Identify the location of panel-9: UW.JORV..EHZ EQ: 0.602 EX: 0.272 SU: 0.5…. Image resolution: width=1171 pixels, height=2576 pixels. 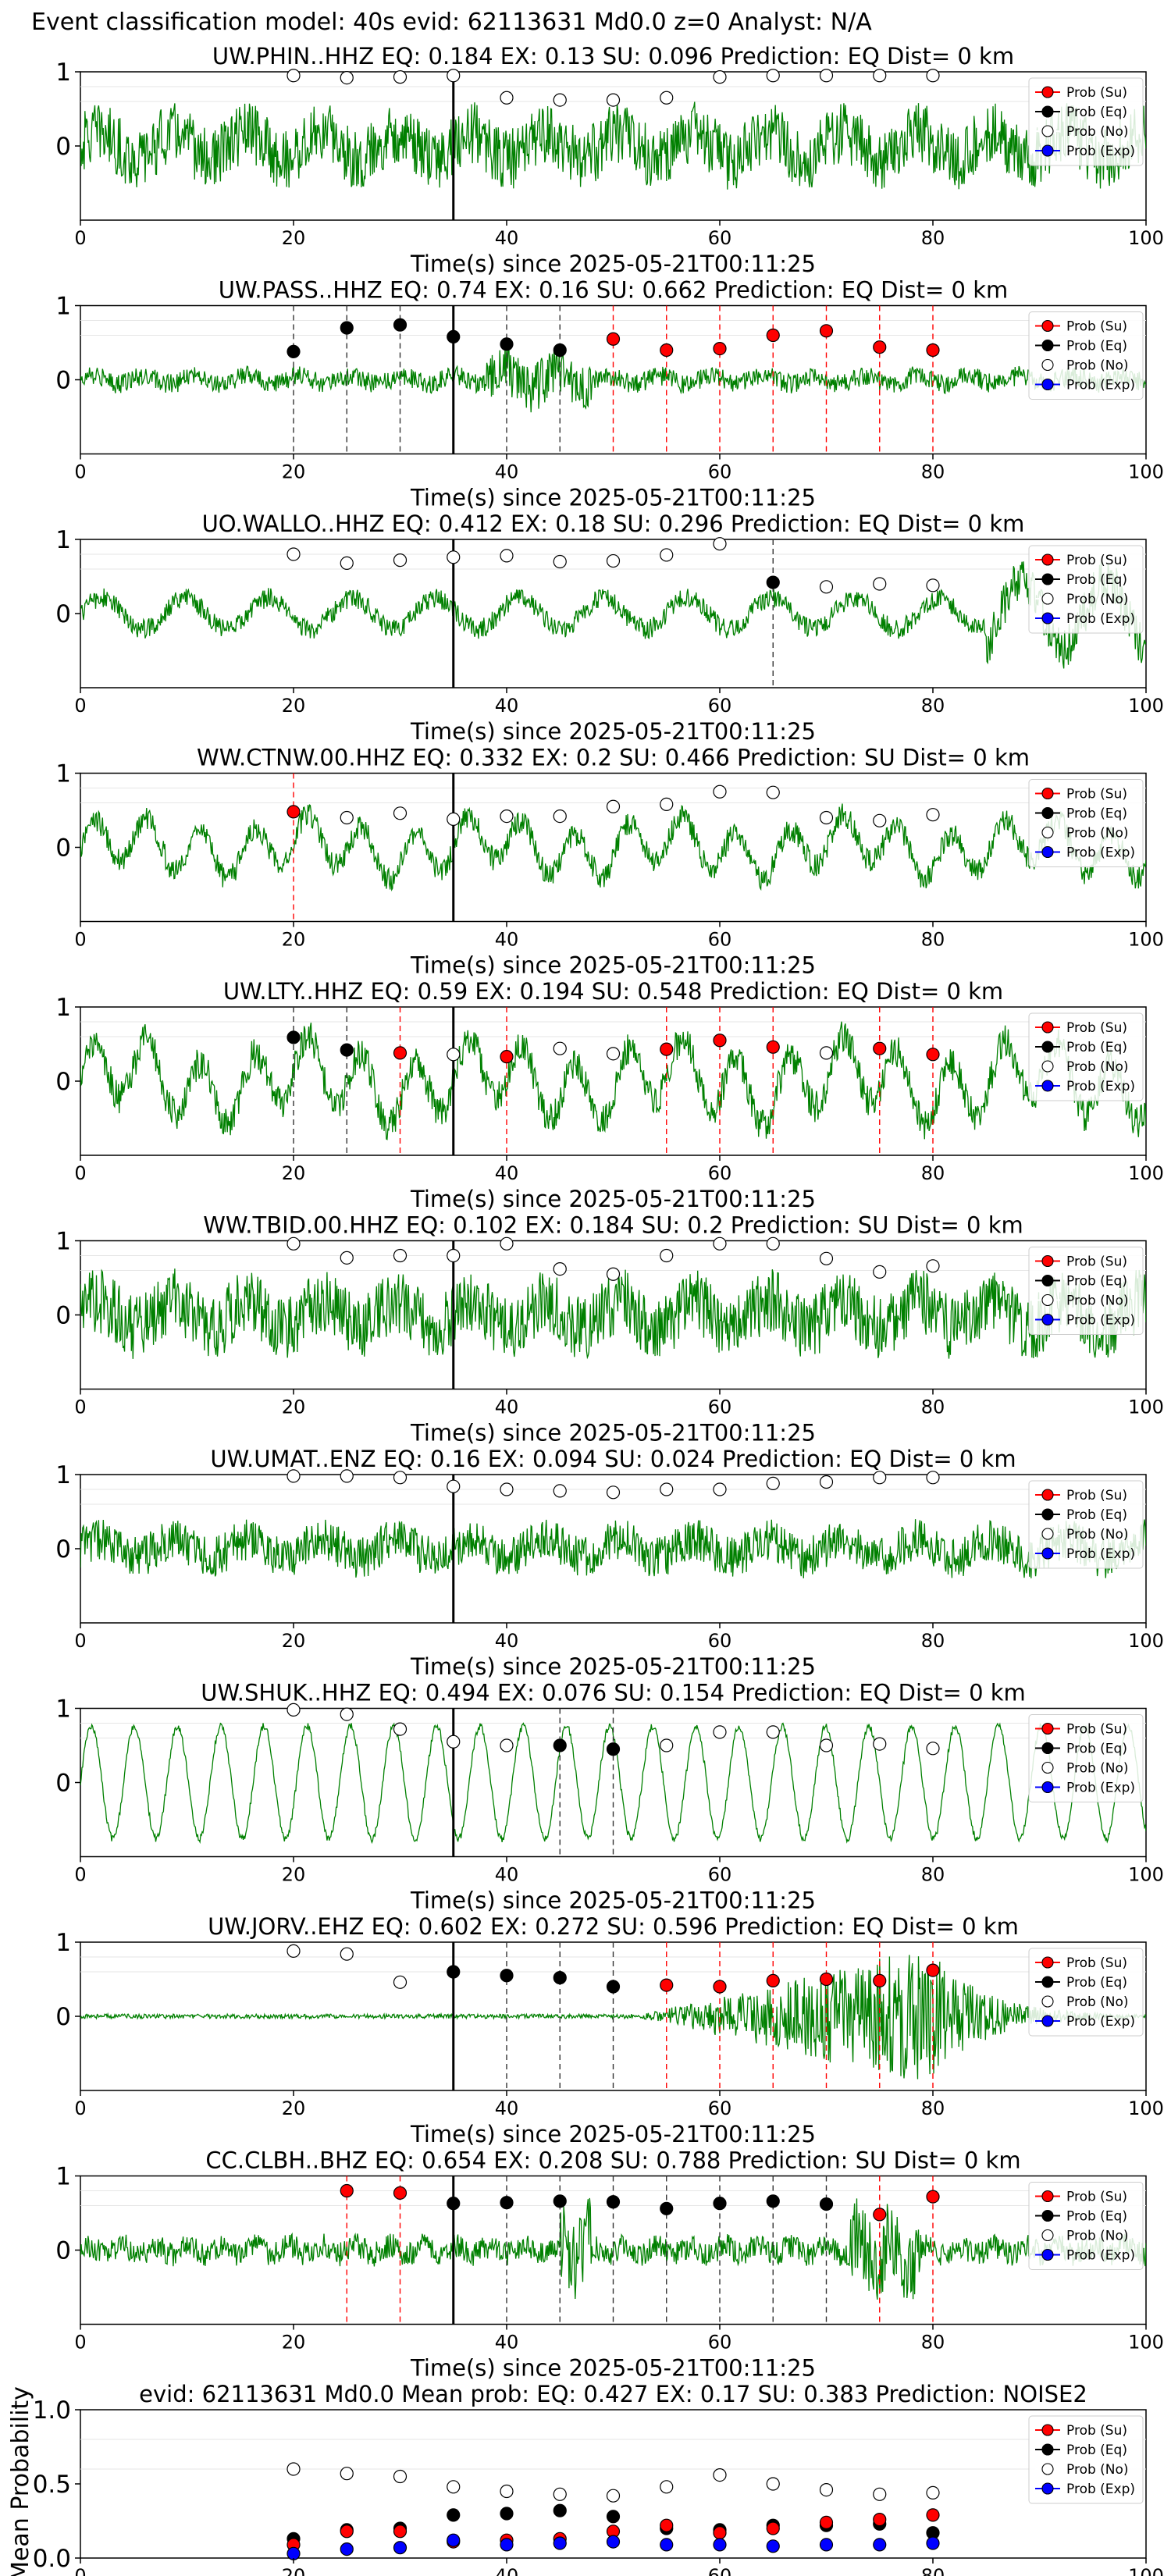
(609, 2030).